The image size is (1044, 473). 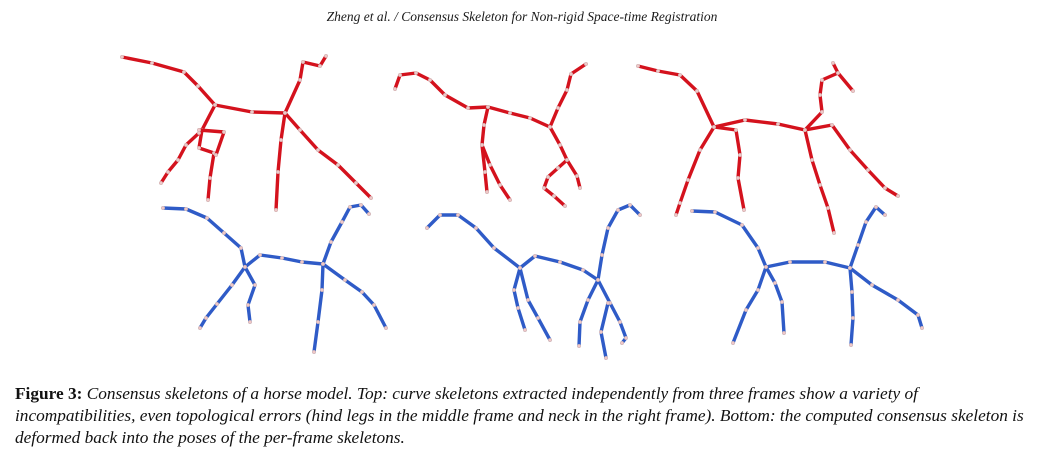 I want to click on bottom-skeleton-left, so click(x=274, y=278).